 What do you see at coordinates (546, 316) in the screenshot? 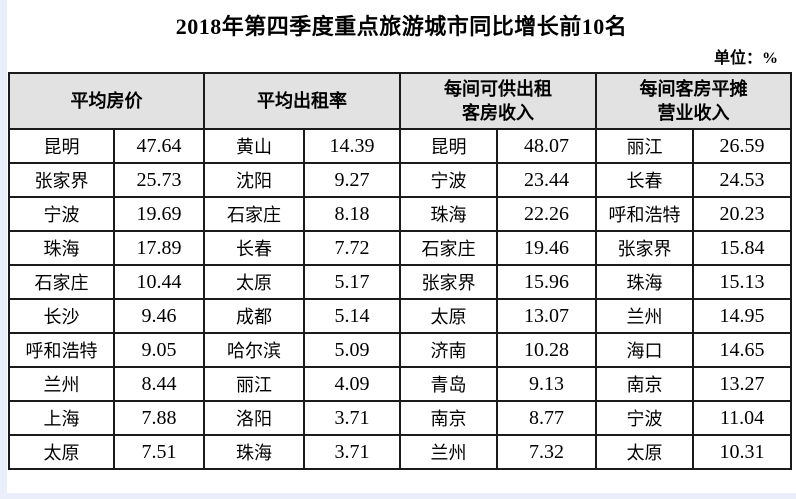
I see `value-cell: 13.07` at bounding box center [546, 316].